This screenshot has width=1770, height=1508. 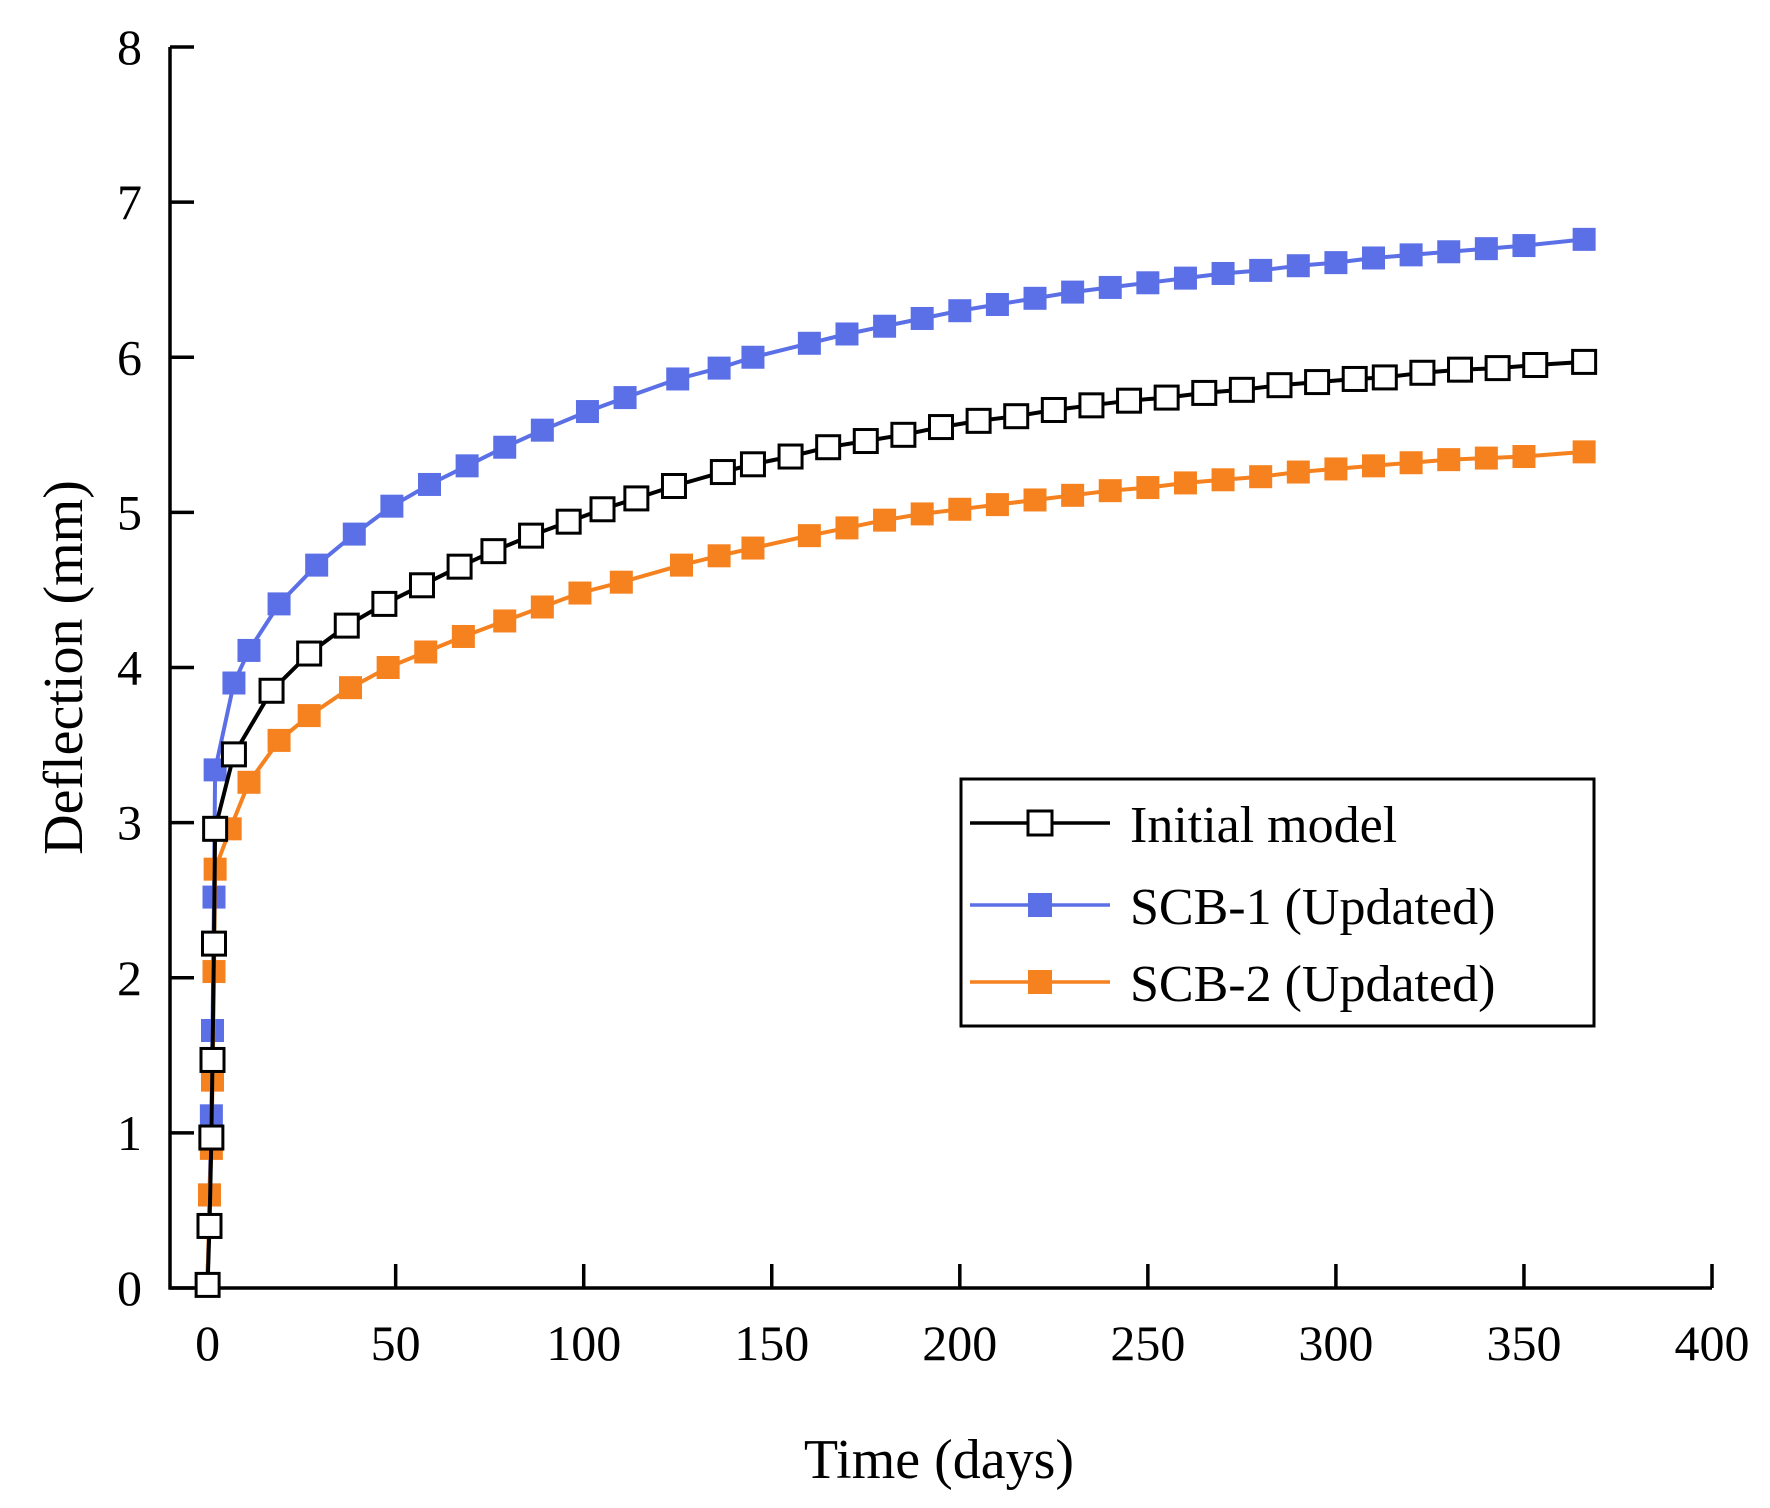 What do you see at coordinates (129, 1288) in the screenshot?
I see `y-tick-label: 0` at bounding box center [129, 1288].